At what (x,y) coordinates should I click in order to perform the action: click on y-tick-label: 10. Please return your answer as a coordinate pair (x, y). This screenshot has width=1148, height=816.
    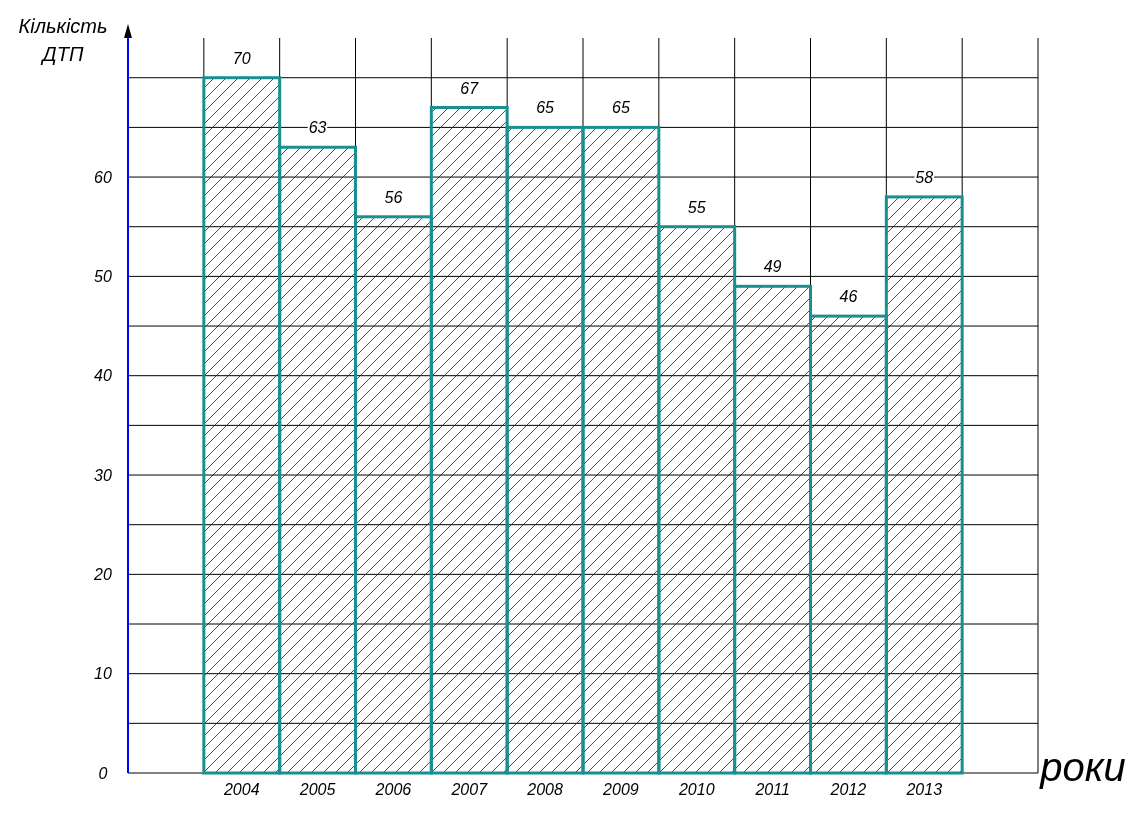
    Looking at the image, I should click on (103, 674).